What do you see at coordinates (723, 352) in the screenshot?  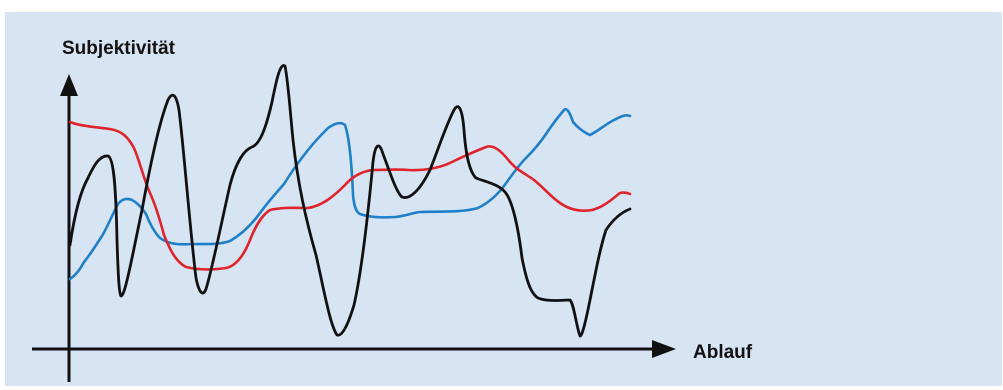 I see `x-axis-label: Ablauf` at bounding box center [723, 352].